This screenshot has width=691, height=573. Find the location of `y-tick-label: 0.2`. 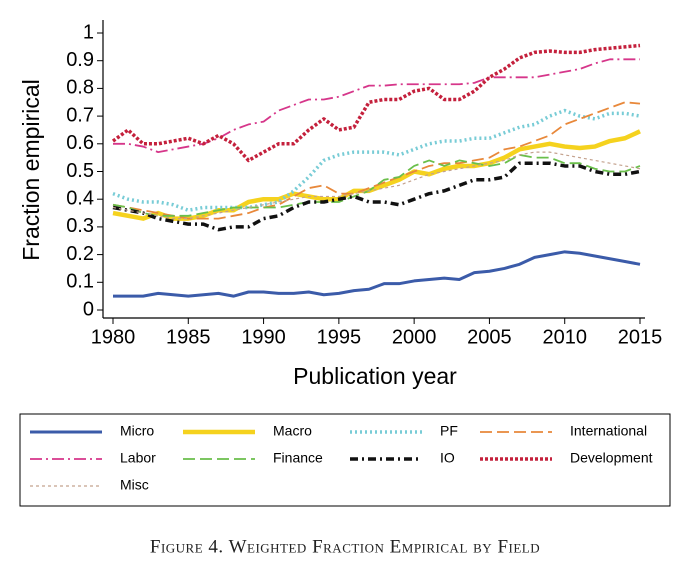

y-tick-label: 0.2 is located at coordinates (80, 254).